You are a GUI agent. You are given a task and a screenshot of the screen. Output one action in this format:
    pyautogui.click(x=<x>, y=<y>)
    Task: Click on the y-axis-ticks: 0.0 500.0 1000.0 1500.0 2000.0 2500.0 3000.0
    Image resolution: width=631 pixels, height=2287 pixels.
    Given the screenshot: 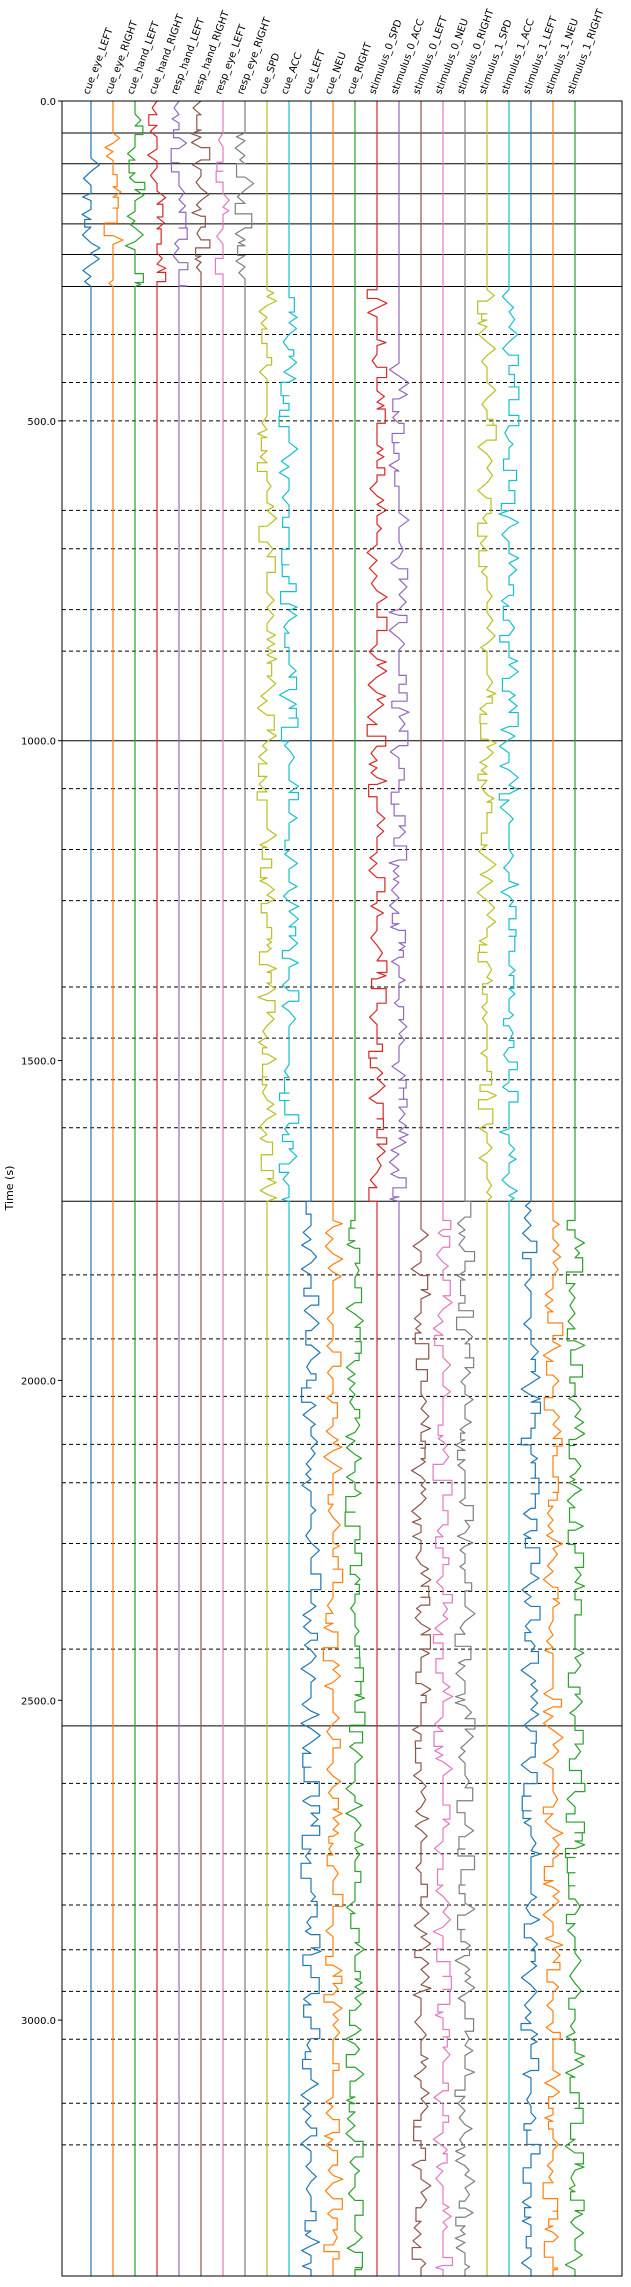 What is the action you would take?
    pyautogui.click(x=41, y=1062)
    